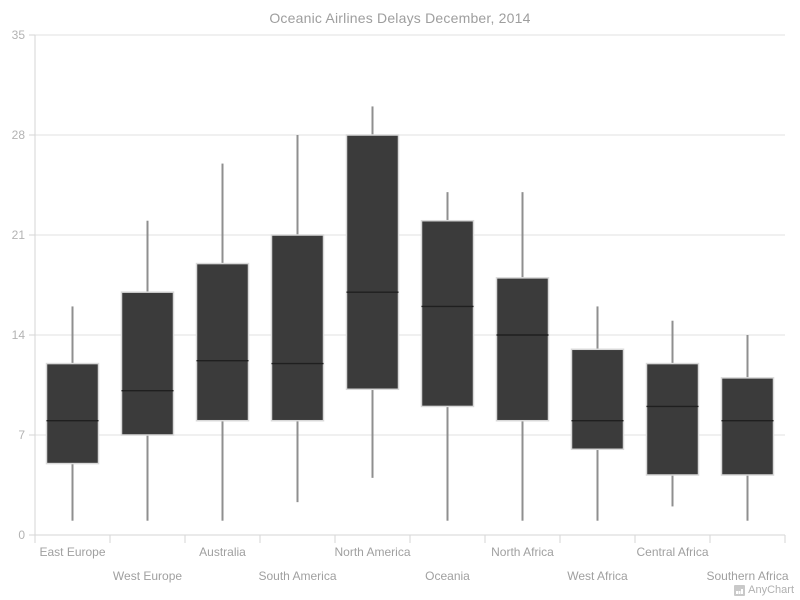 The width and height of the screenshot is (800, 600). What do you see at coordinates (297, 576) in the screenshot?
I see `x-tick-label: South America` at bounding box center [297, 576].